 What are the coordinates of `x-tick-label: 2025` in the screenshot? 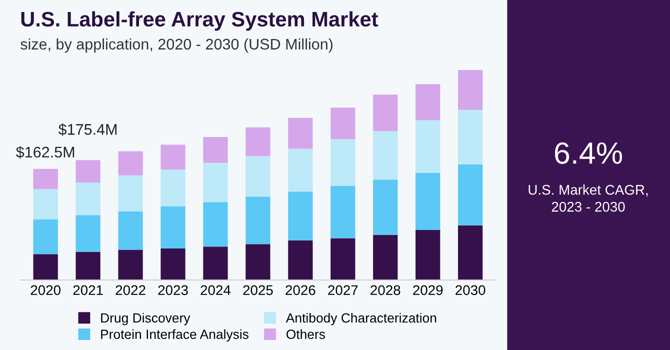 It's located at (258, 290).